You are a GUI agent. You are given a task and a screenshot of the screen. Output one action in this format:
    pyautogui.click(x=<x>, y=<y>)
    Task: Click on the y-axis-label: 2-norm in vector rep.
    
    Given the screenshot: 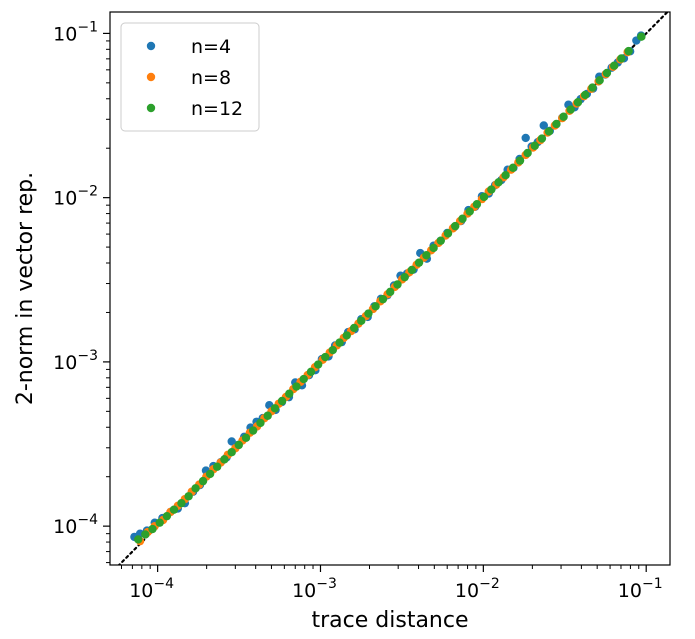 What is the action you would take?
    pyautogui.click(x=25, y=288)
    